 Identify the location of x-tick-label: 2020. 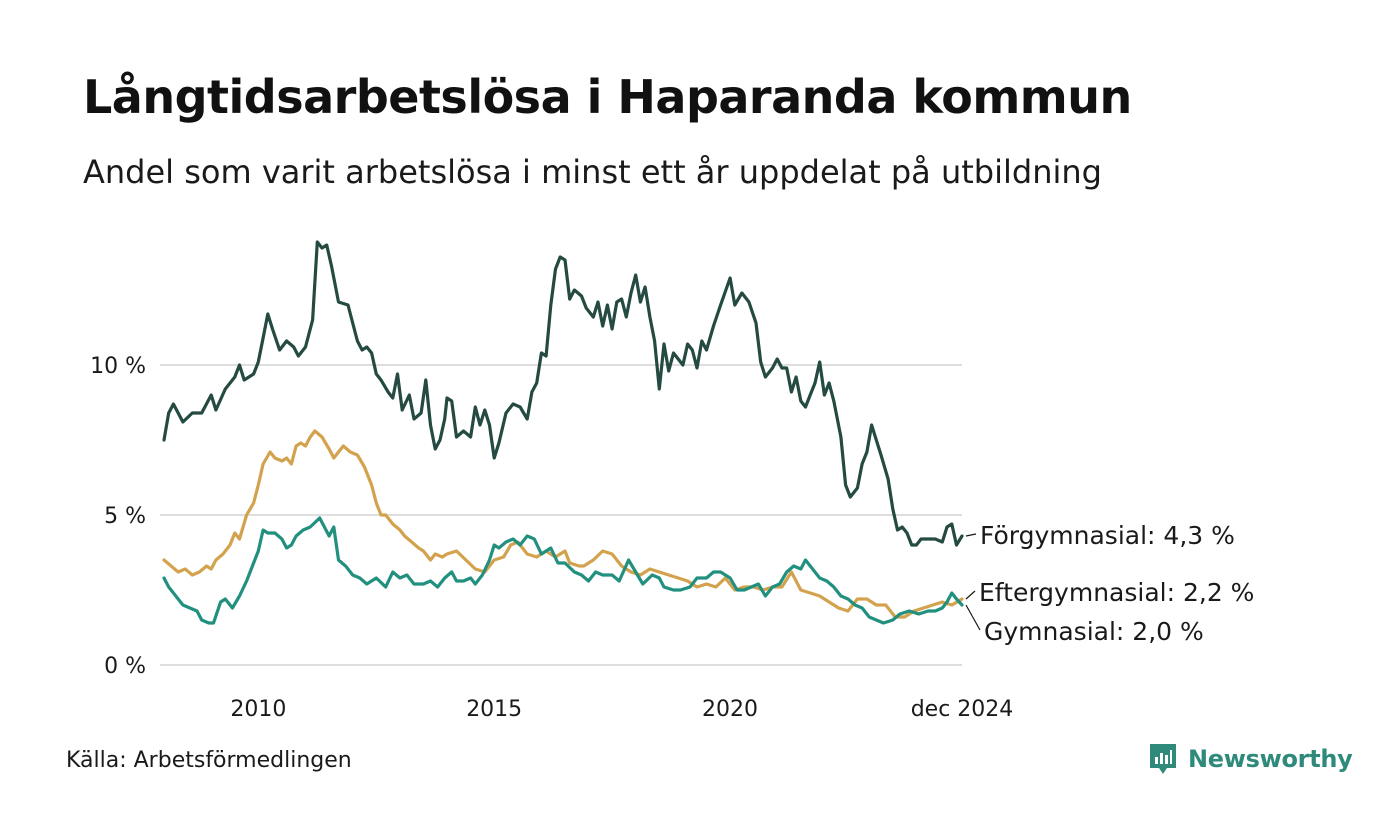
(730, 709).